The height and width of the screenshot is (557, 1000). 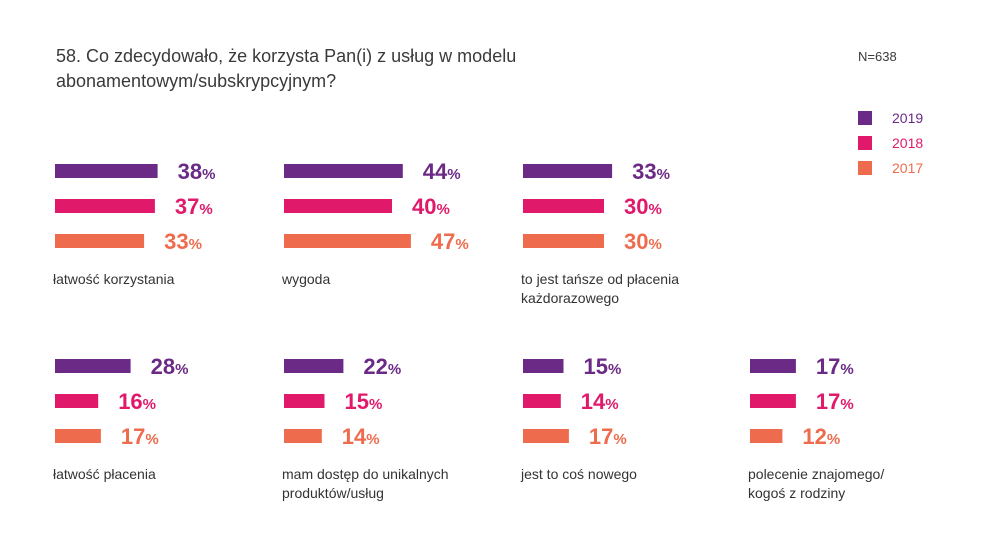 I want to click on legend-item-2017: 2017, so click(x=890, y=167).